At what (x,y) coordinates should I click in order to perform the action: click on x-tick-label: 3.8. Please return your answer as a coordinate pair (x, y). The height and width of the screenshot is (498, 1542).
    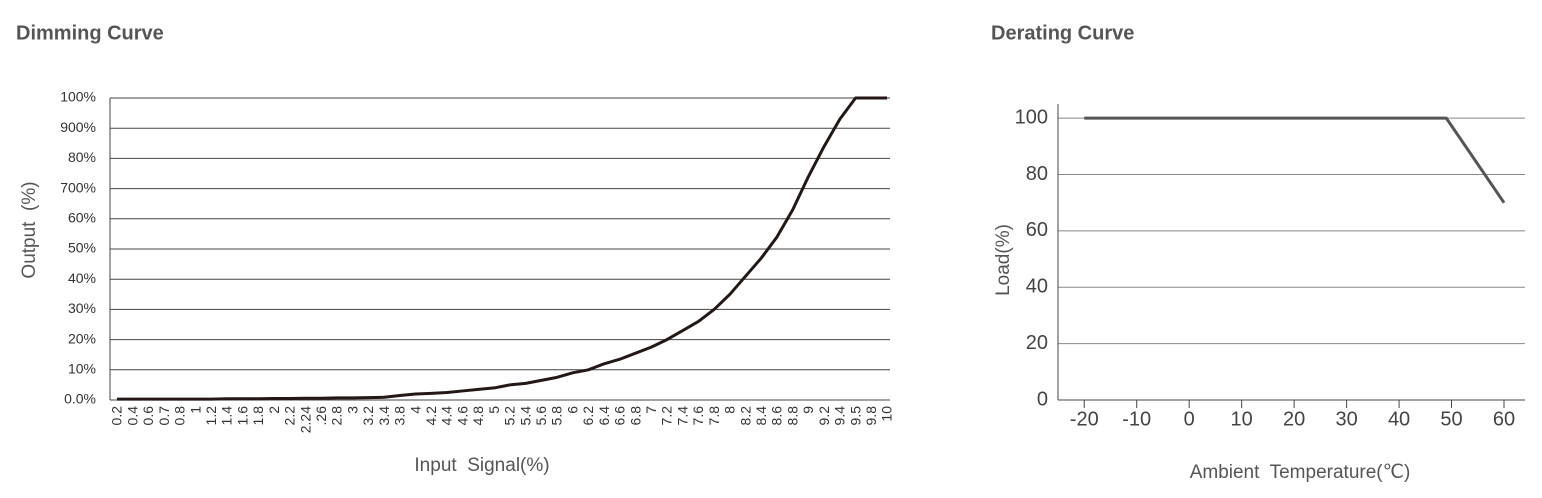
    Looking at the image, I should click on (400, 416).